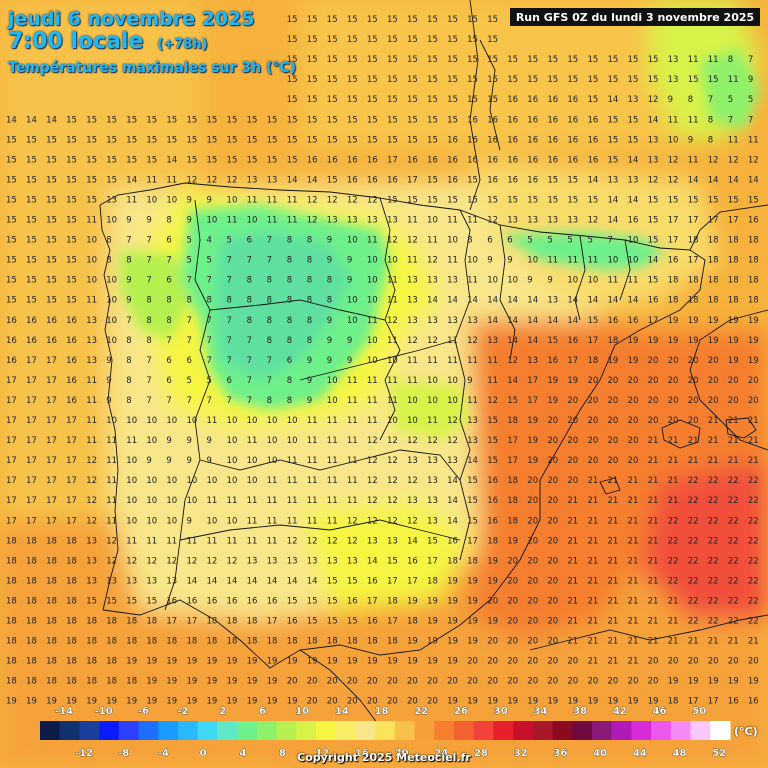 Image resolution: width=768 pixels, height=768 pixels. What do you see at coordinates (719, 753) in the screenshot?
I see `legend-bottom-label: 52` at bounding box center [719, 753].